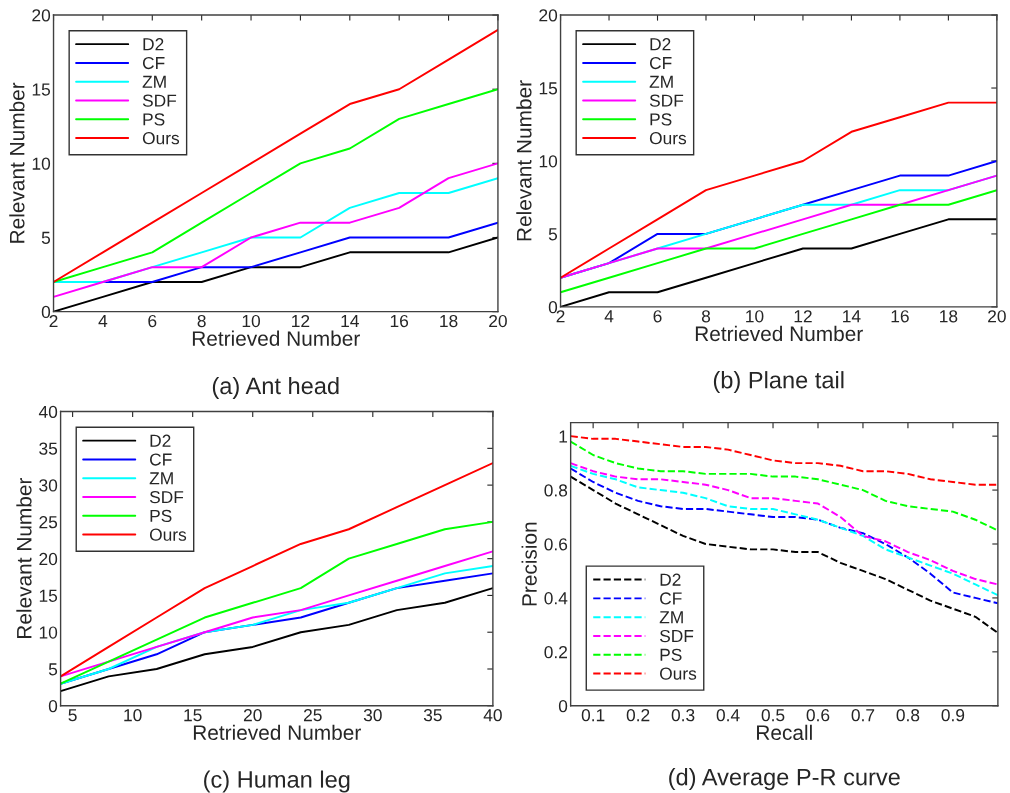 The image size is (1010, 793). Describe the element at coordinates (48, 412) in the screenshot. I see `y-tick-label: 40` at that location.